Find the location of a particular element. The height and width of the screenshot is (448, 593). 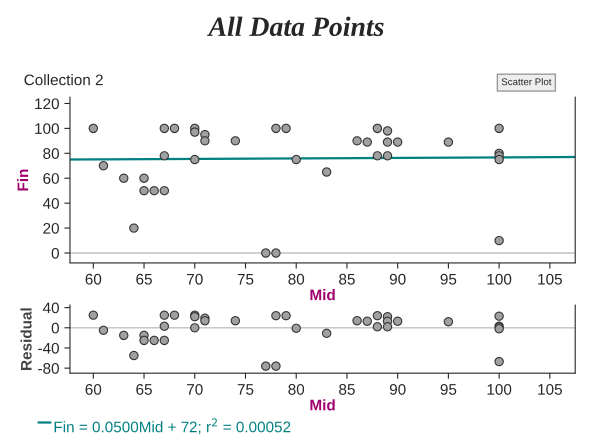

y-tick-label: 100 is located at coordinates (47, 128).